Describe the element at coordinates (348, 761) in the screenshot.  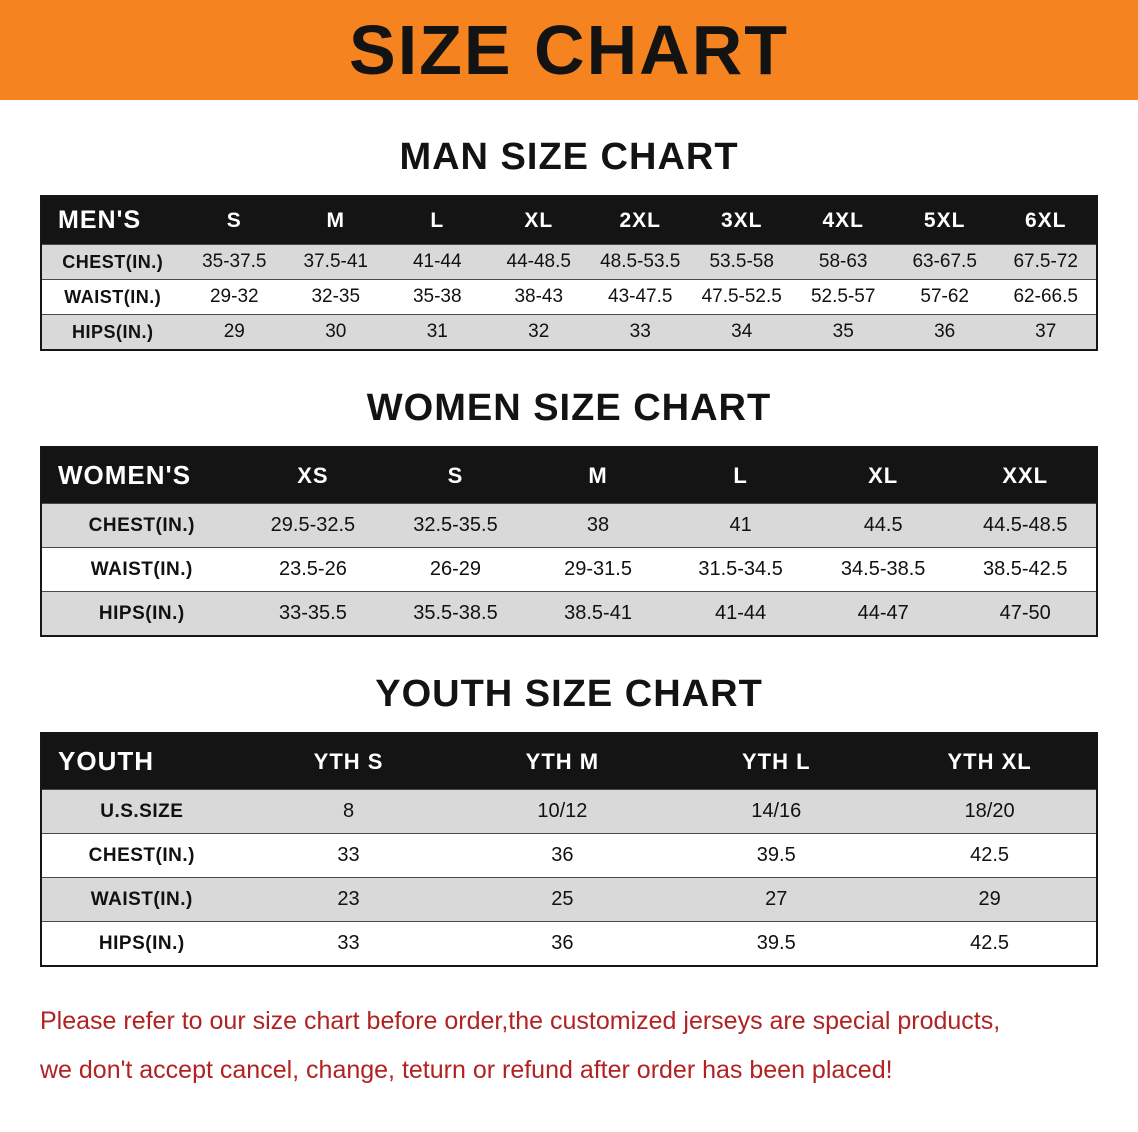
I see `size-column-header: YTH S` at that location.